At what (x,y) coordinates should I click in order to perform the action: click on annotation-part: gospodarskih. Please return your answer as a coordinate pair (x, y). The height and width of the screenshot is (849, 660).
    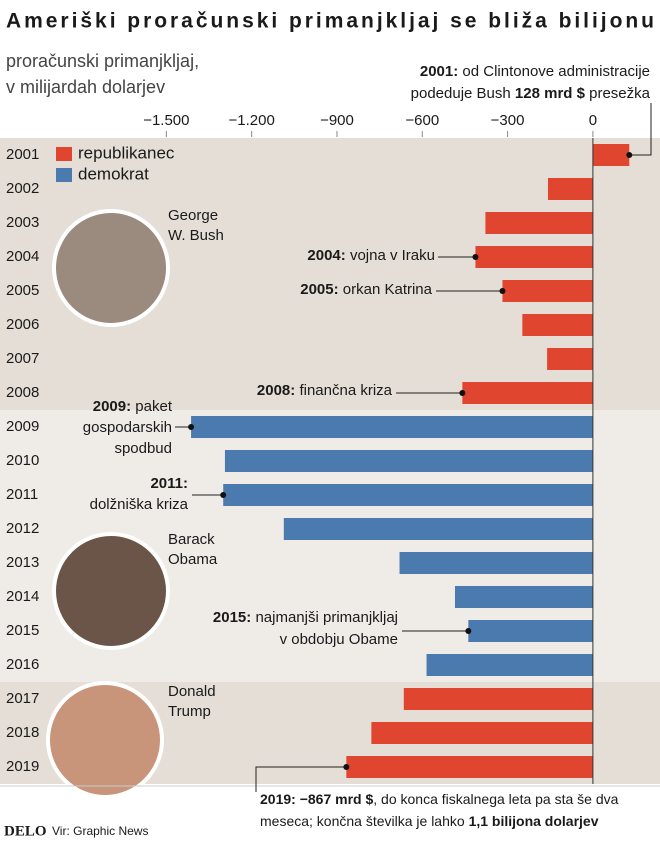
    Looking at the image, I should click on (127, 427).